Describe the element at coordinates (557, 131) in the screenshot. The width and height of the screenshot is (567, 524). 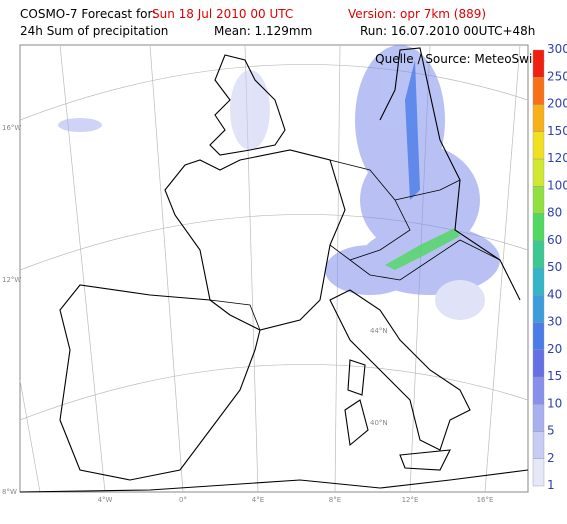
I see `colorbar-label: 150` at that location.